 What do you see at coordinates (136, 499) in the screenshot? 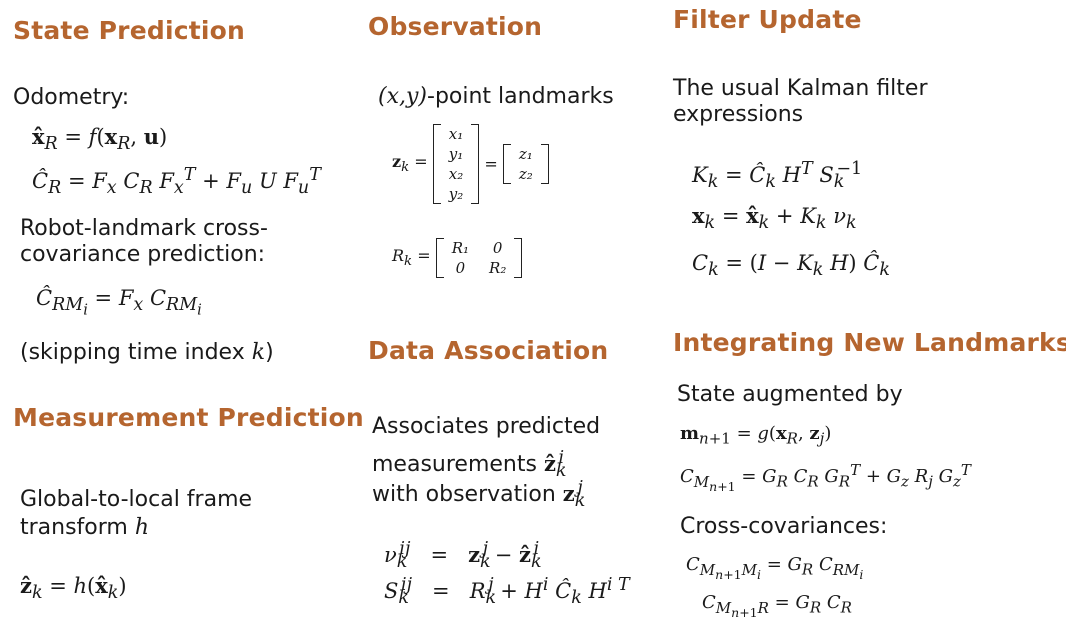
I see `frame-transform-label-1: Global-to-local frame` at bounding box center [136, 499].